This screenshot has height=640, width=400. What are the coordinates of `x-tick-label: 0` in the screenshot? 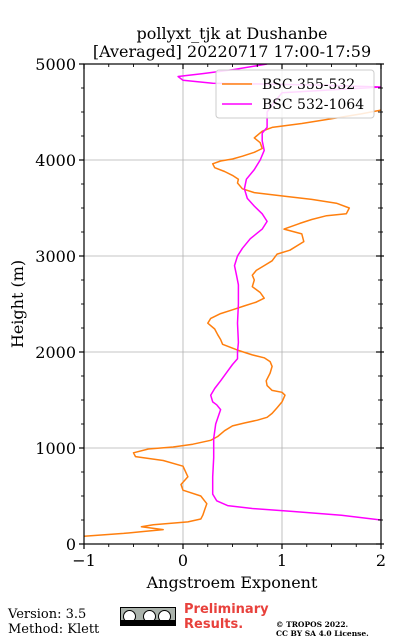 It's located at (183, 560).